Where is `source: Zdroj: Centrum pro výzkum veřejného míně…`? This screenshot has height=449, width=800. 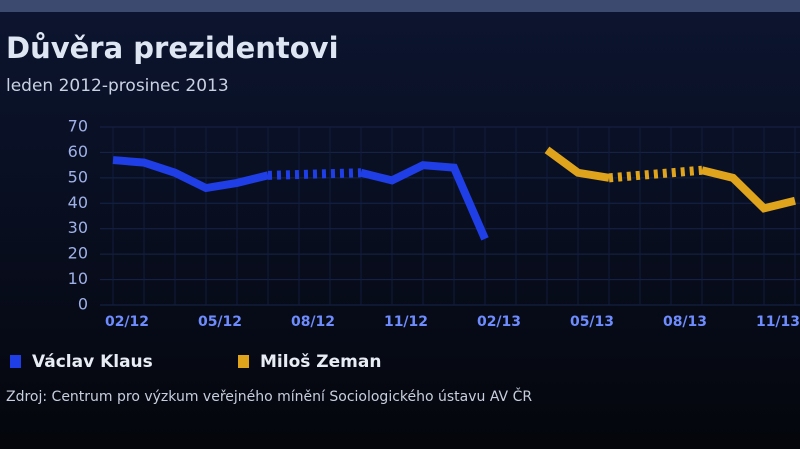 source: Zdroj: Centrum pro výzkum veřejného míně… is located at coordinates (269, 396).